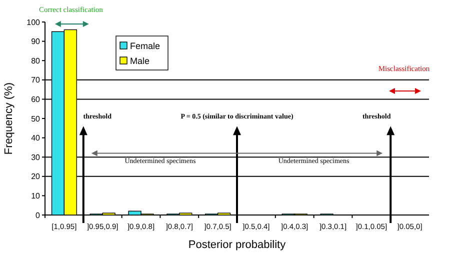 The width and height of the screenshot is (449, 278). Describe the element at coordinates (36, 177) in the screenshot. I see `y-tick-label: 20` at that location.